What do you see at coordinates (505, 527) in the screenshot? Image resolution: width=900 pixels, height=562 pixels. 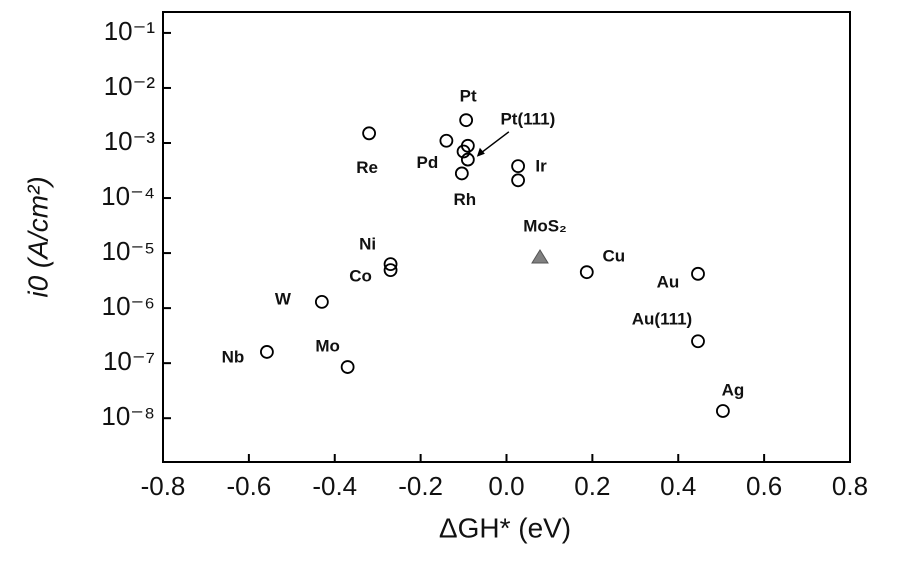 I see `x-axis-title: ΔGH* (eV)` at bounding box center [505, 527].